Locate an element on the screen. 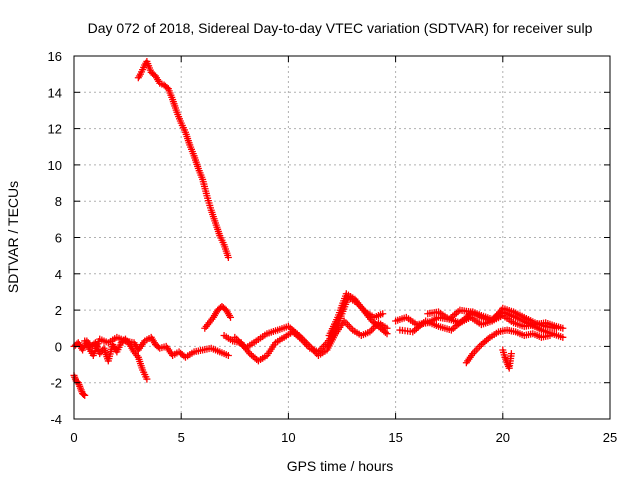 This screenshot has width=640, height=480. x-tick-label: 5 is located at coordinates (181, 437).